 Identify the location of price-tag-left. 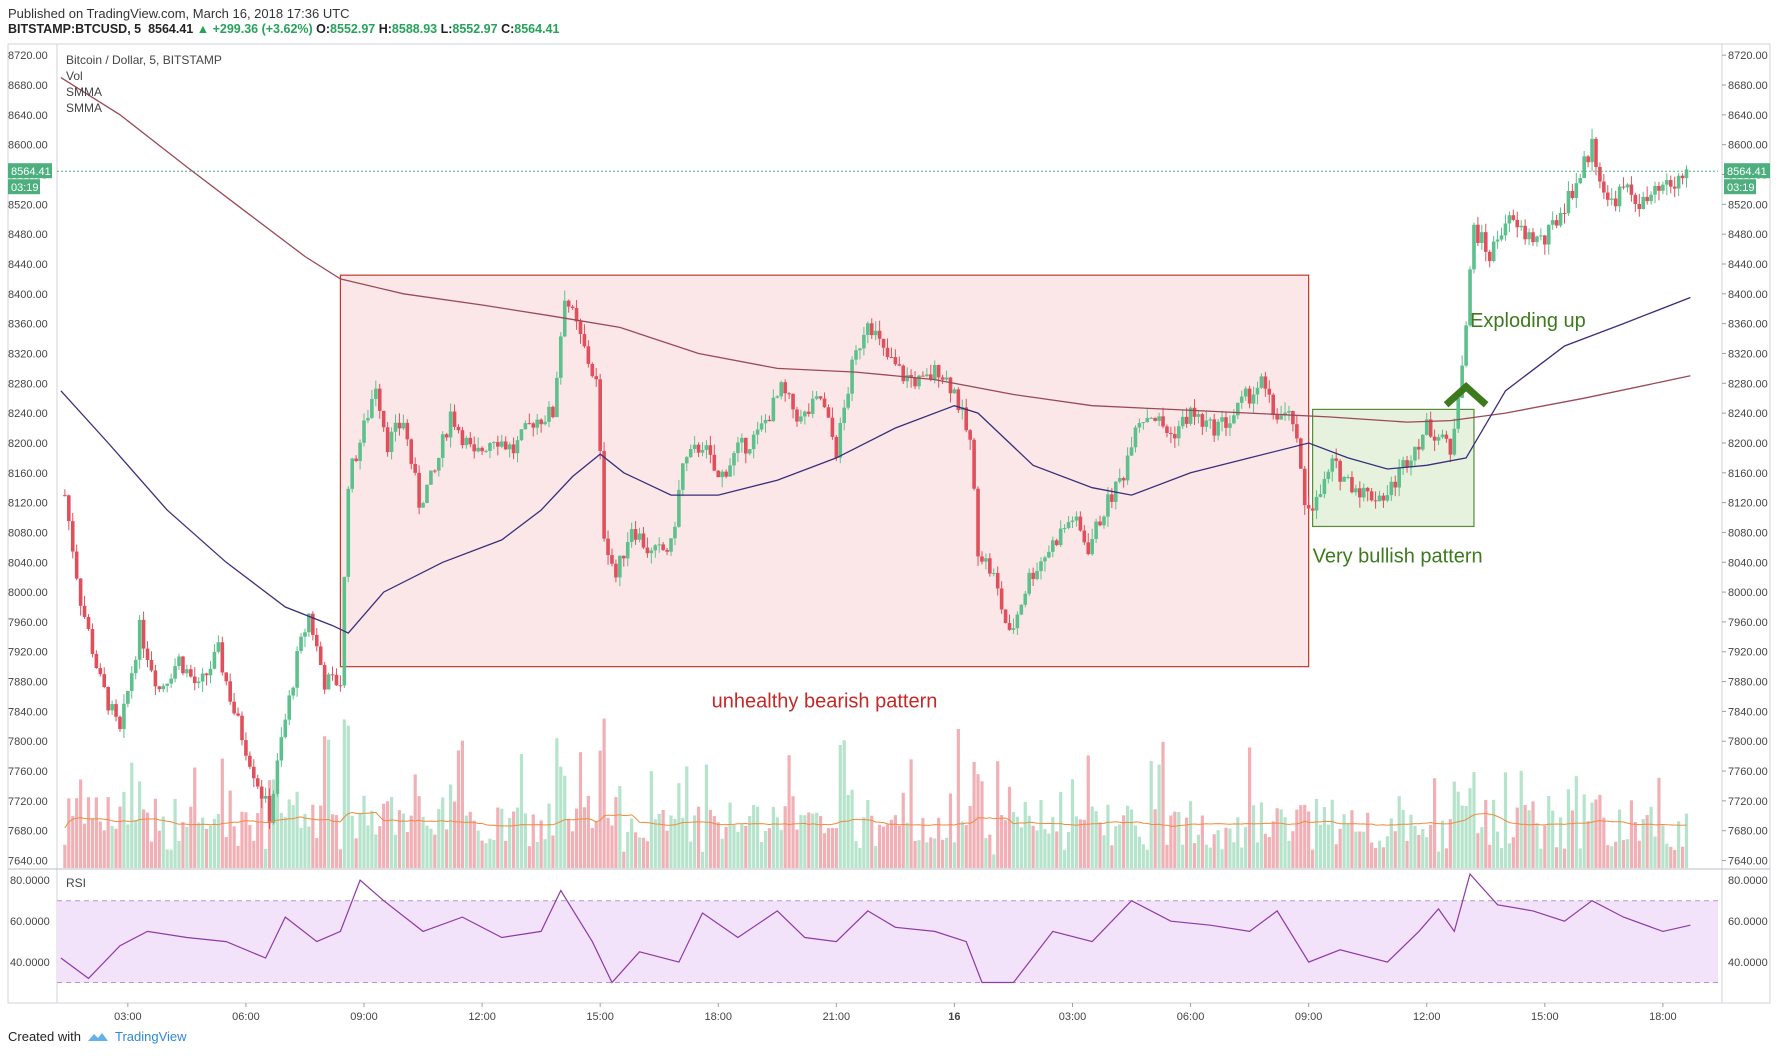
(30, 171).